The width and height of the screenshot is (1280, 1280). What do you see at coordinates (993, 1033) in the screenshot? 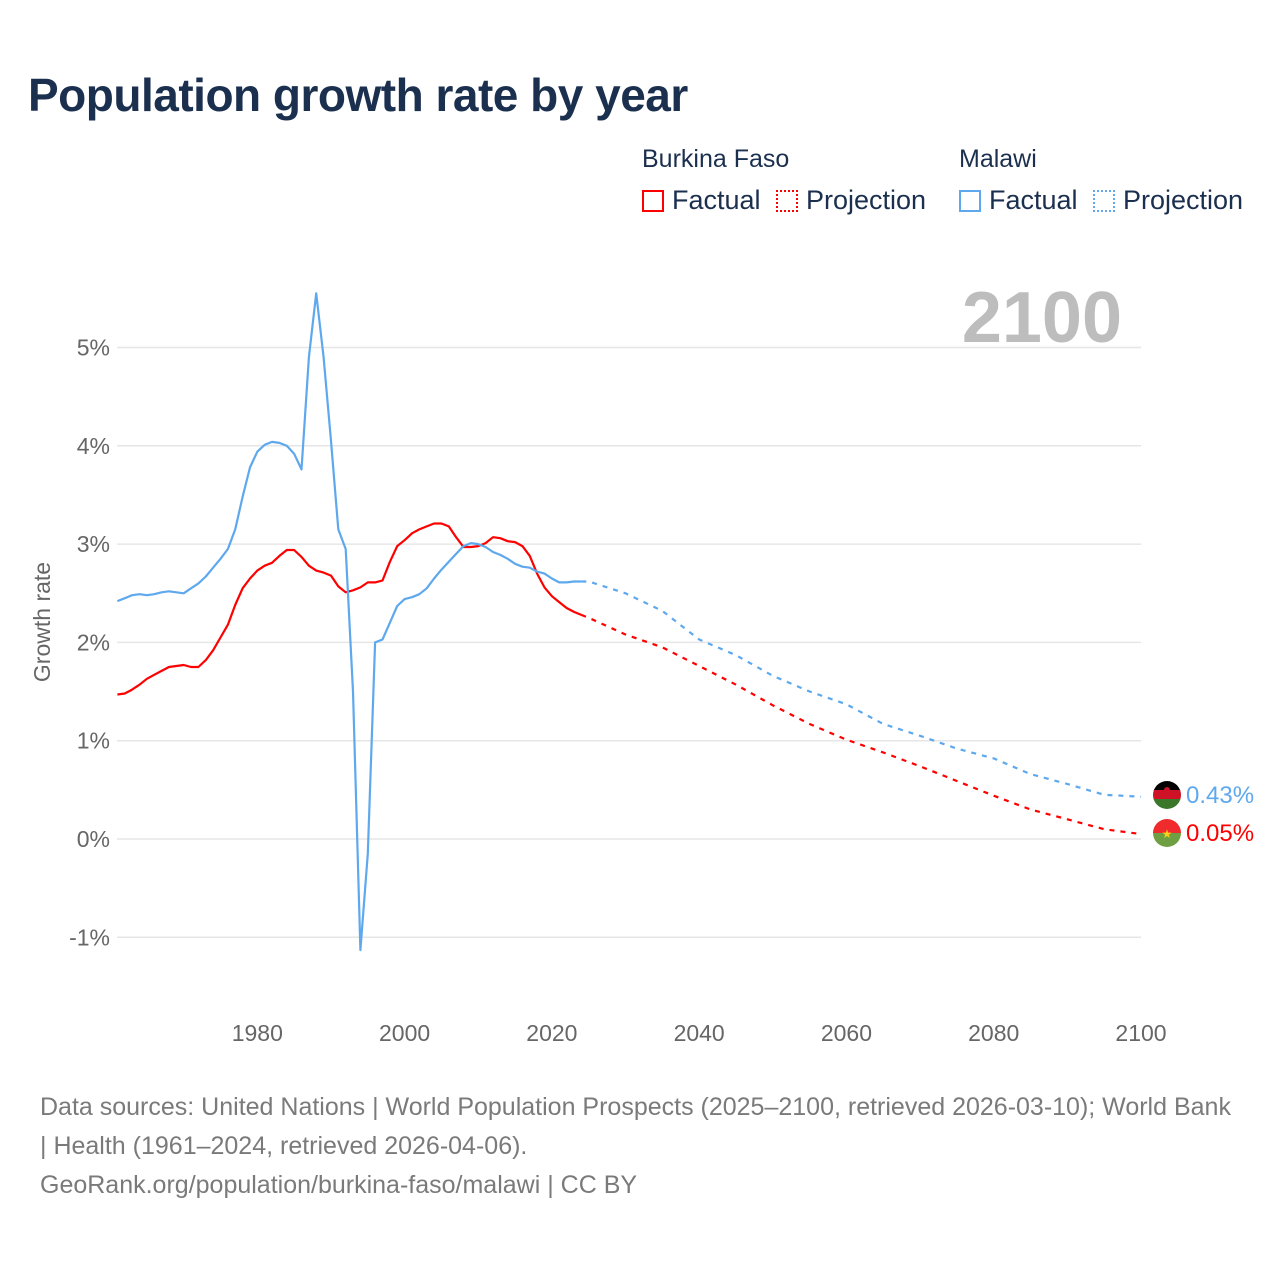
I see `x-tick-label: 2080` at bounding box center [993, 1033].